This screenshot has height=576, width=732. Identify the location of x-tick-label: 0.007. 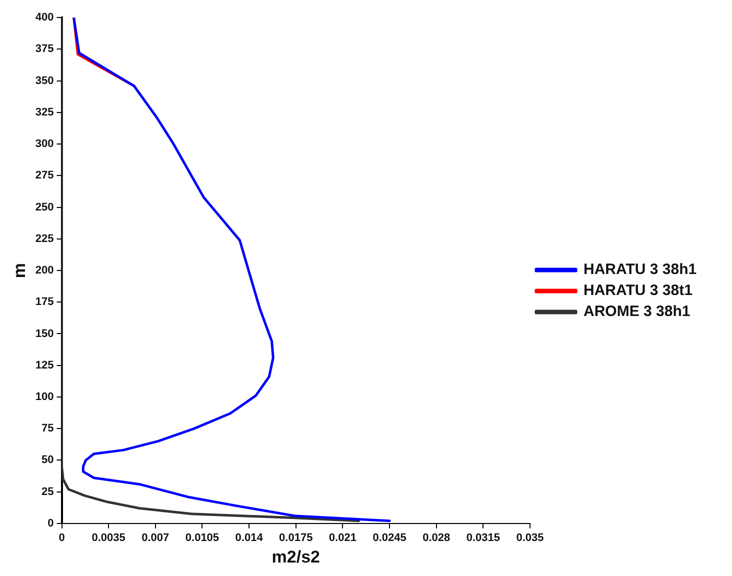
(156, 538).